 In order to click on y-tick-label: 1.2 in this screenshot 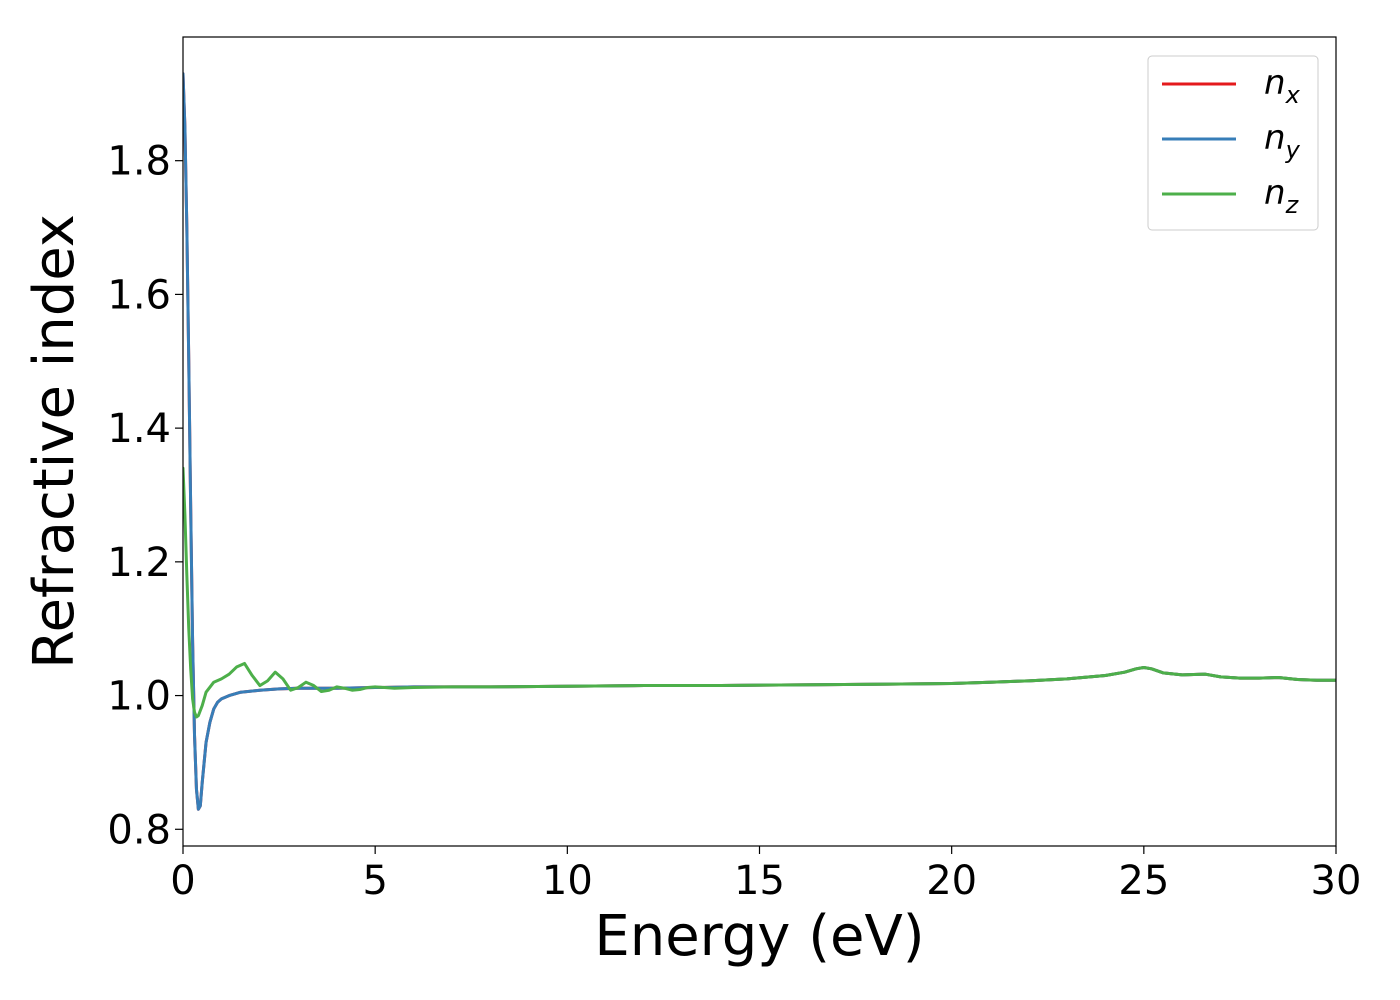, I will do `click(139, 563)`.